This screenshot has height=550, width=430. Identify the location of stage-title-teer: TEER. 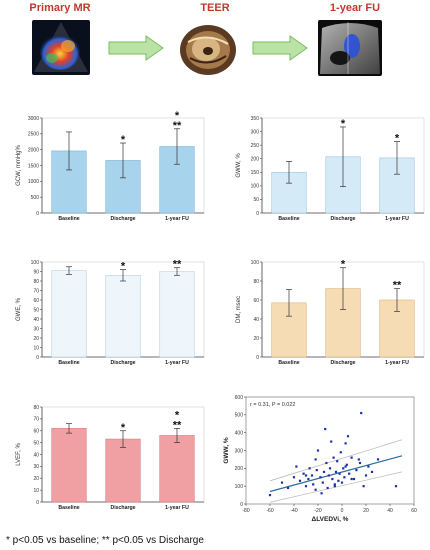
(215, 8).